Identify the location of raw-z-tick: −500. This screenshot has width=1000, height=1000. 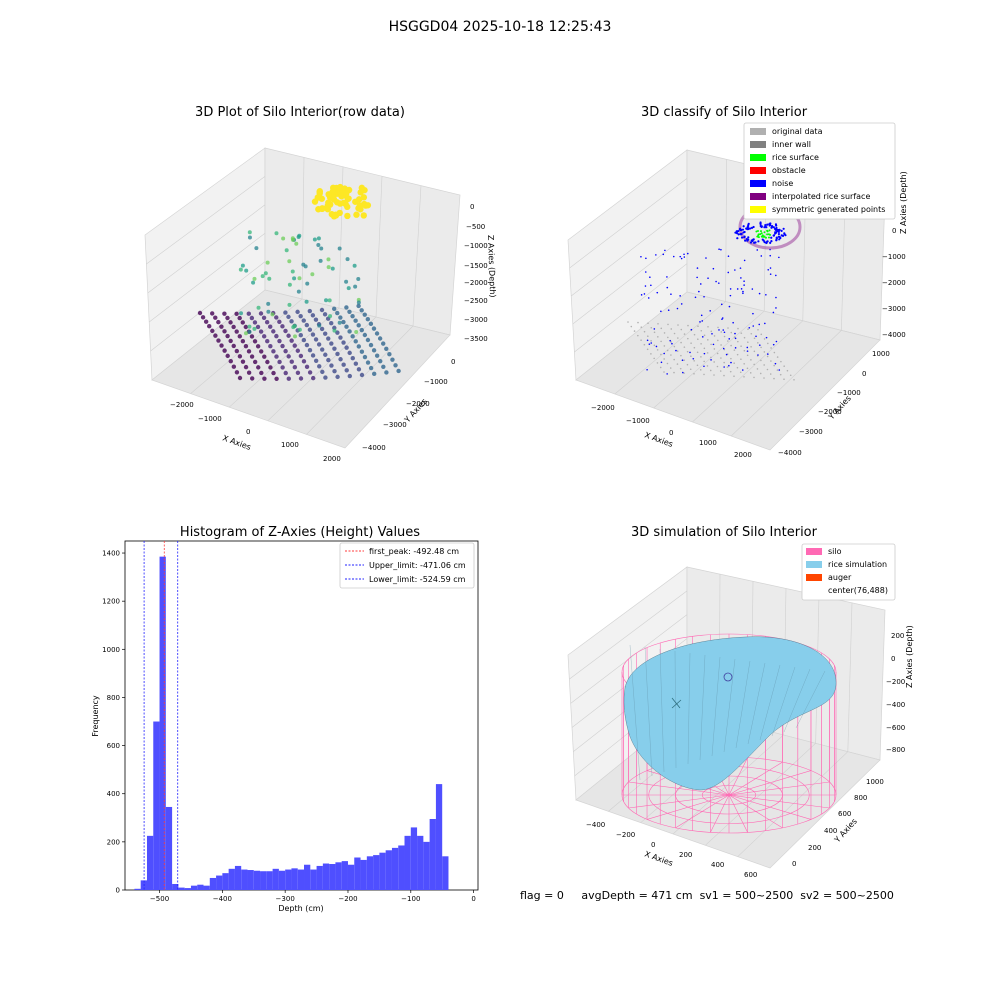
(475, 227).